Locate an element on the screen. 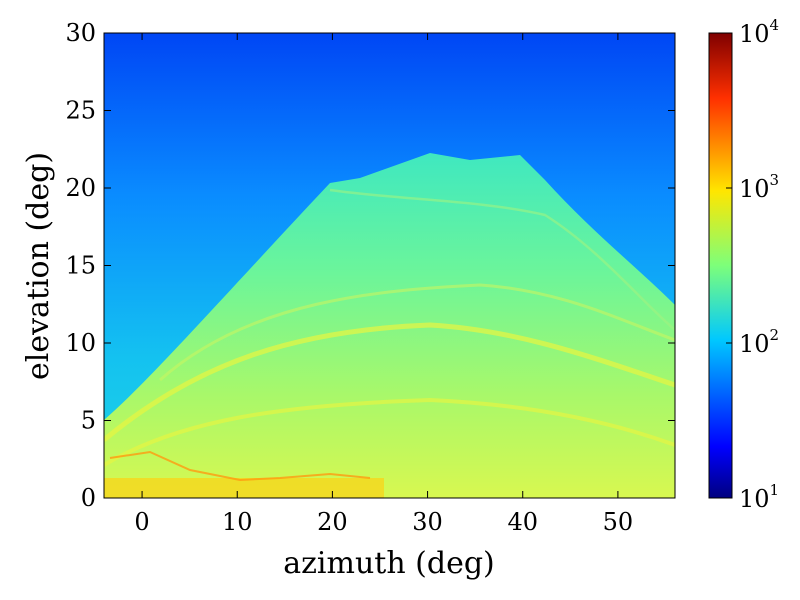 The width and height of the screenshot is (800, 600). y-tick-label: 20 is located at coordinates (80, 188).